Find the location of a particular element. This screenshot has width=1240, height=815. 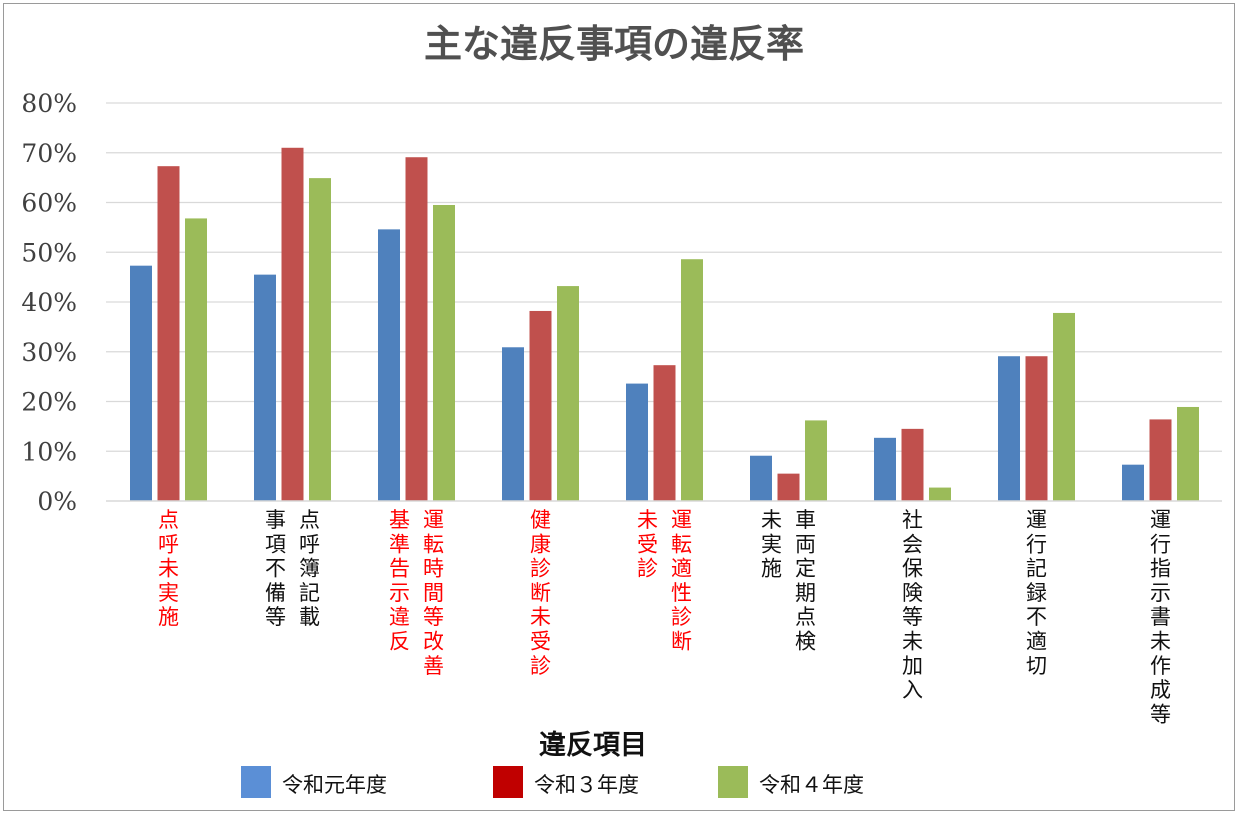

category-label-char: 康 is located at coordinates (540, 544).